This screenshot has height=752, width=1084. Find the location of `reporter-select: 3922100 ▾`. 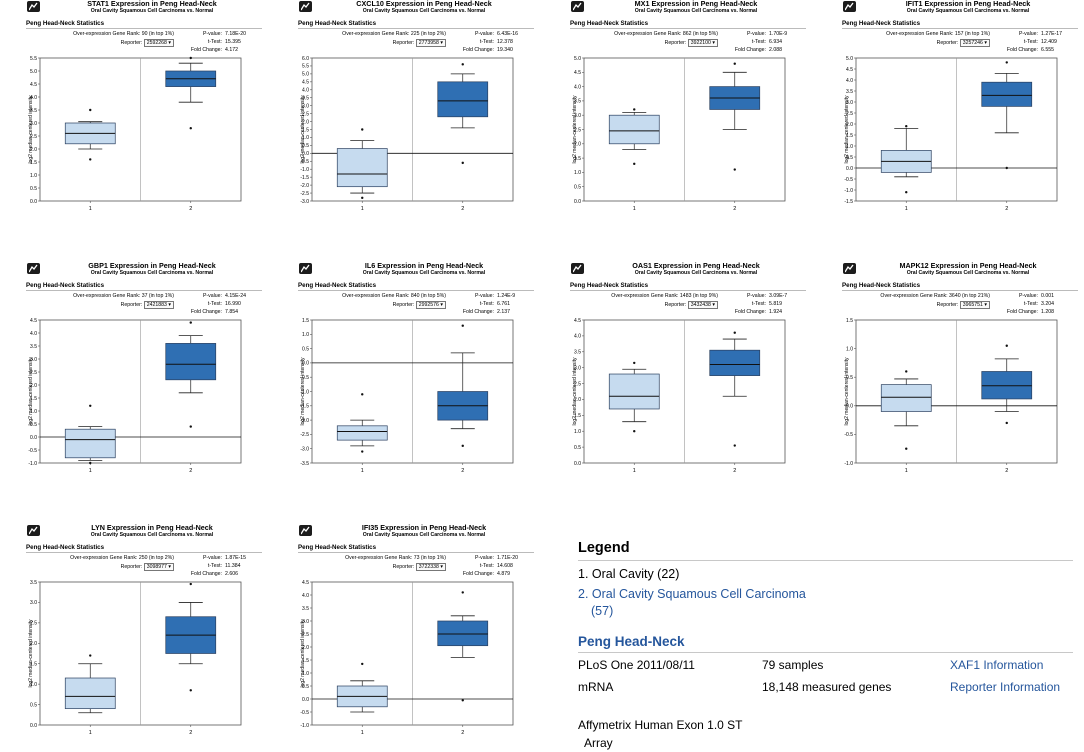

reporter-select: 3922100 ▾ is located at coordinates (702, 43).